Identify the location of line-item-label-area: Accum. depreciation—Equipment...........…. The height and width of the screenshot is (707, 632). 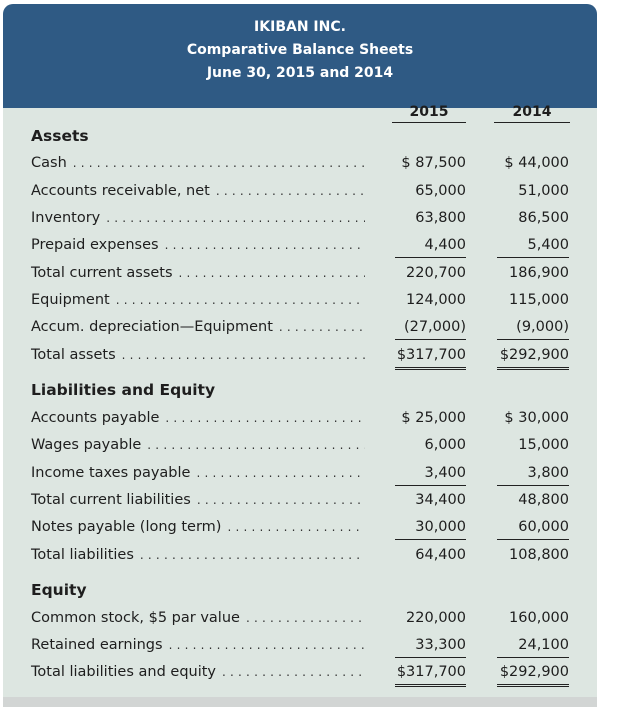
(198, 327).